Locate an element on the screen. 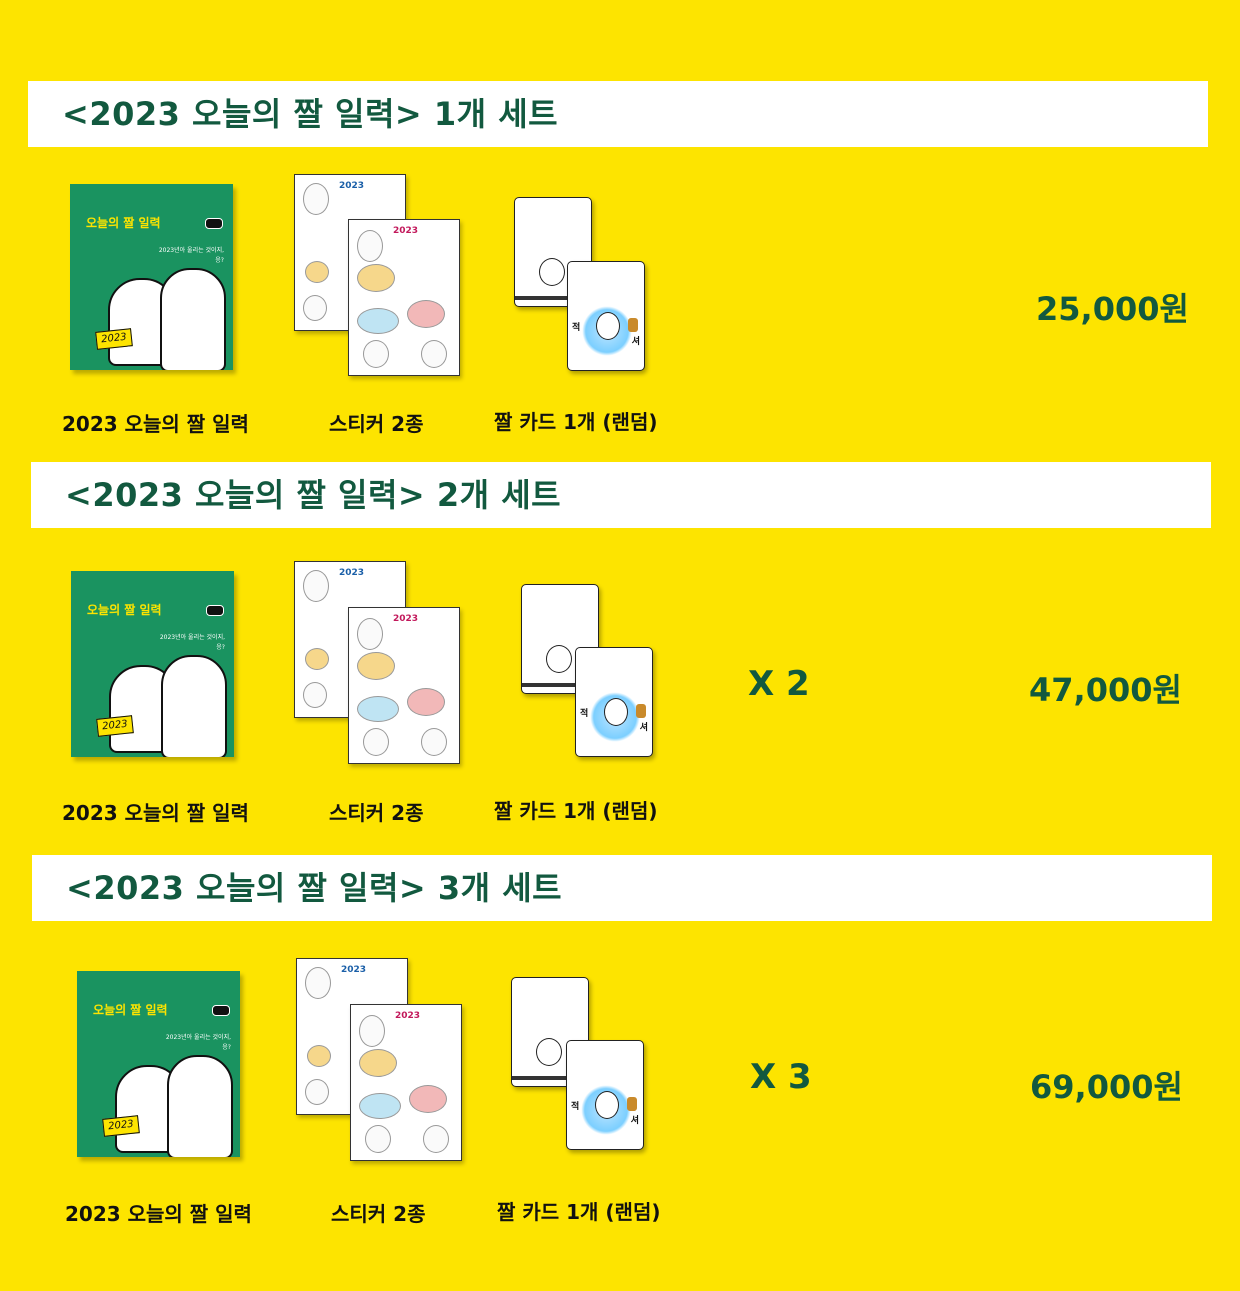  set-title: <2023 오늘의 짤 일력> 1개 세트 is located at coordinates (310, 114).